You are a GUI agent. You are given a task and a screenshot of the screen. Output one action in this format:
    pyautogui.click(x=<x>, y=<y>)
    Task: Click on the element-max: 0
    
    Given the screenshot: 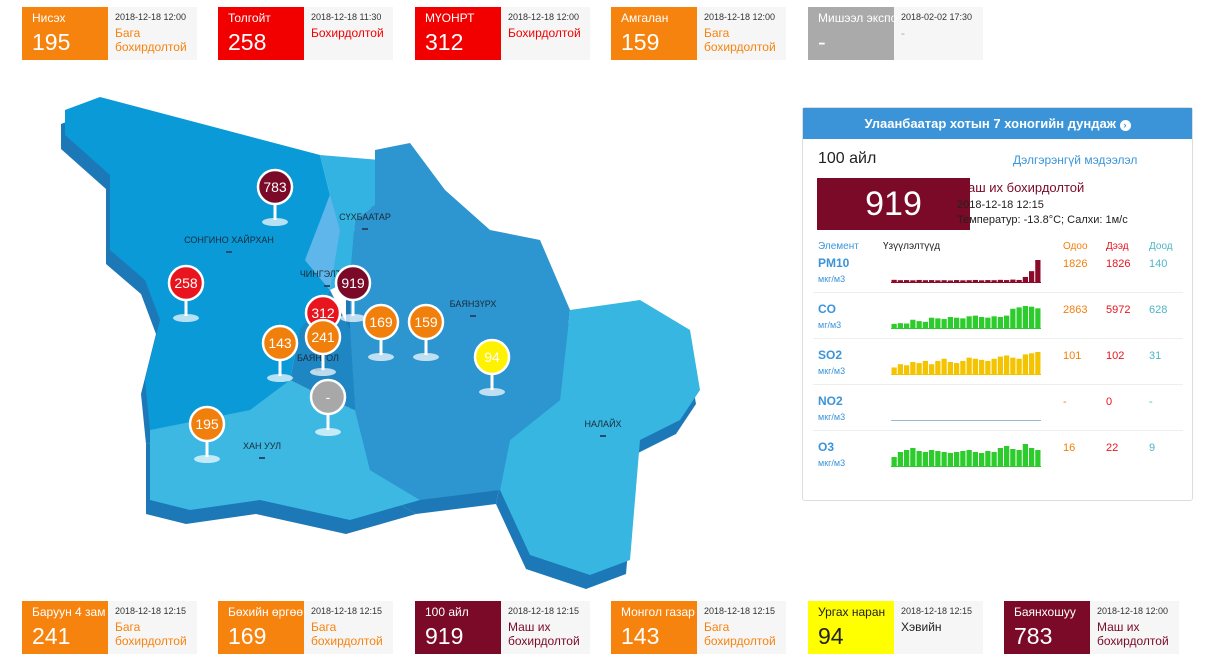 What is the action you would take?
    pyautogui.click(x=1109, y=402)
    